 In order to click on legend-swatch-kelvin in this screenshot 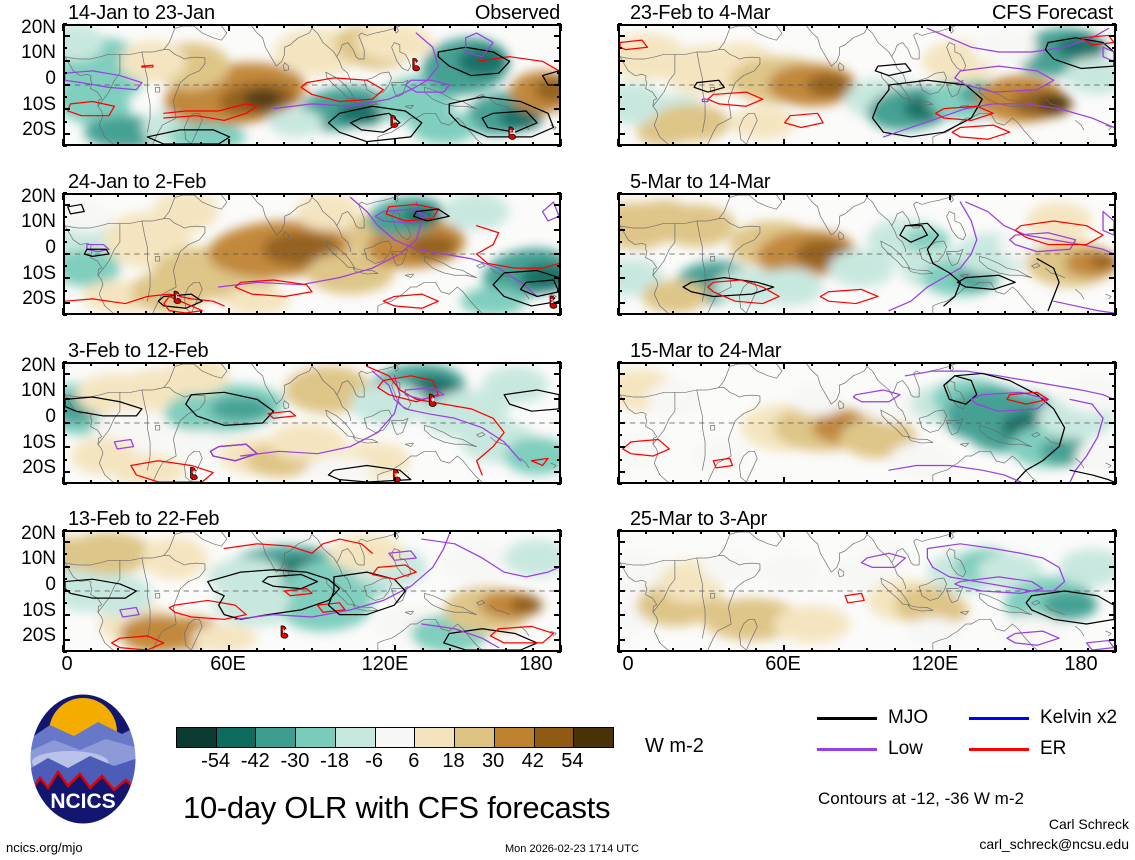, I will do `click(999, 718)`.